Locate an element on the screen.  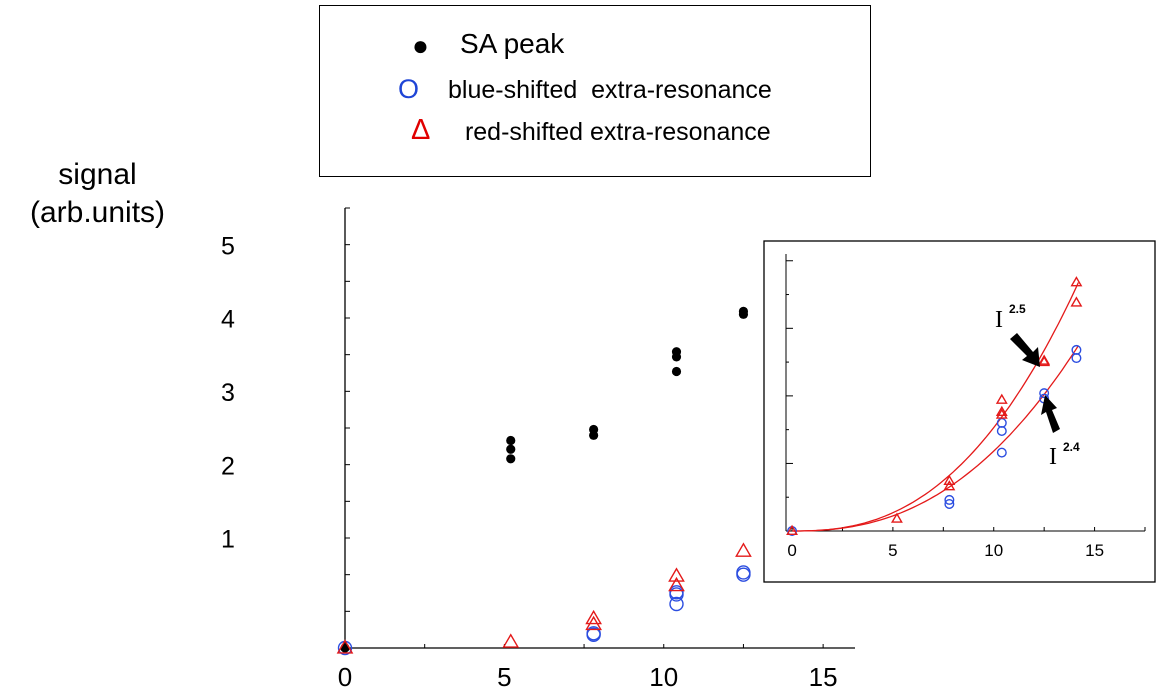
inset-annotation-exponent: 2.5 is located at coordinates (1017, 309).